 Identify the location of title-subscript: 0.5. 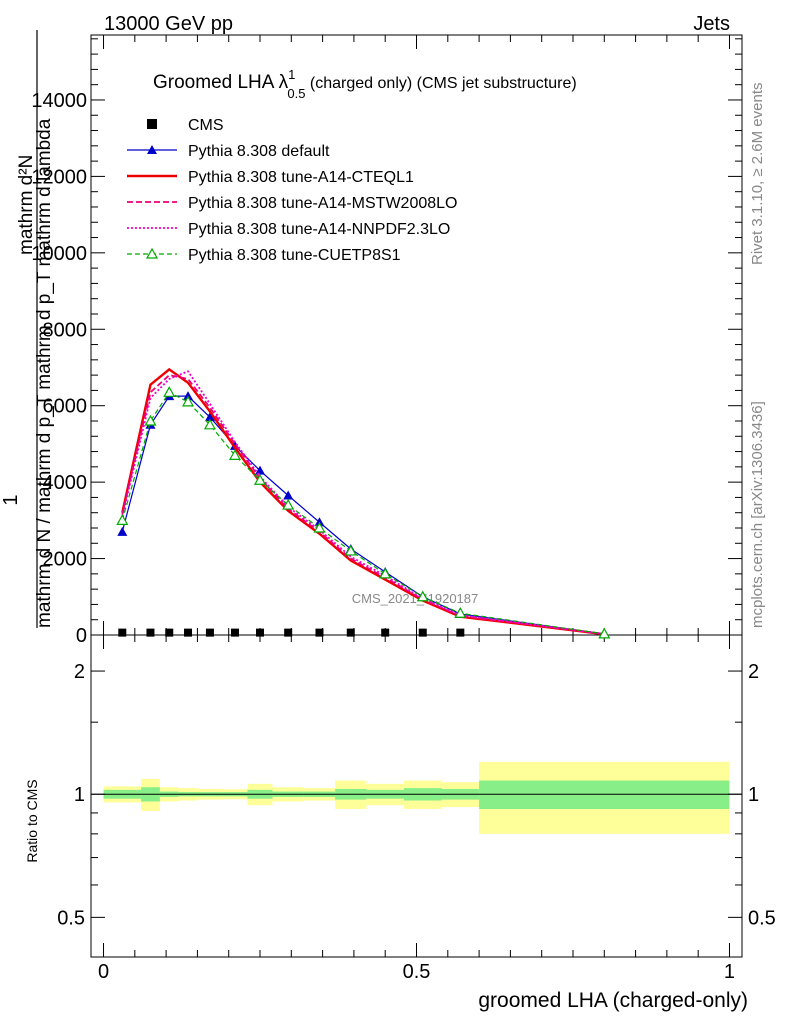
(296, 93).